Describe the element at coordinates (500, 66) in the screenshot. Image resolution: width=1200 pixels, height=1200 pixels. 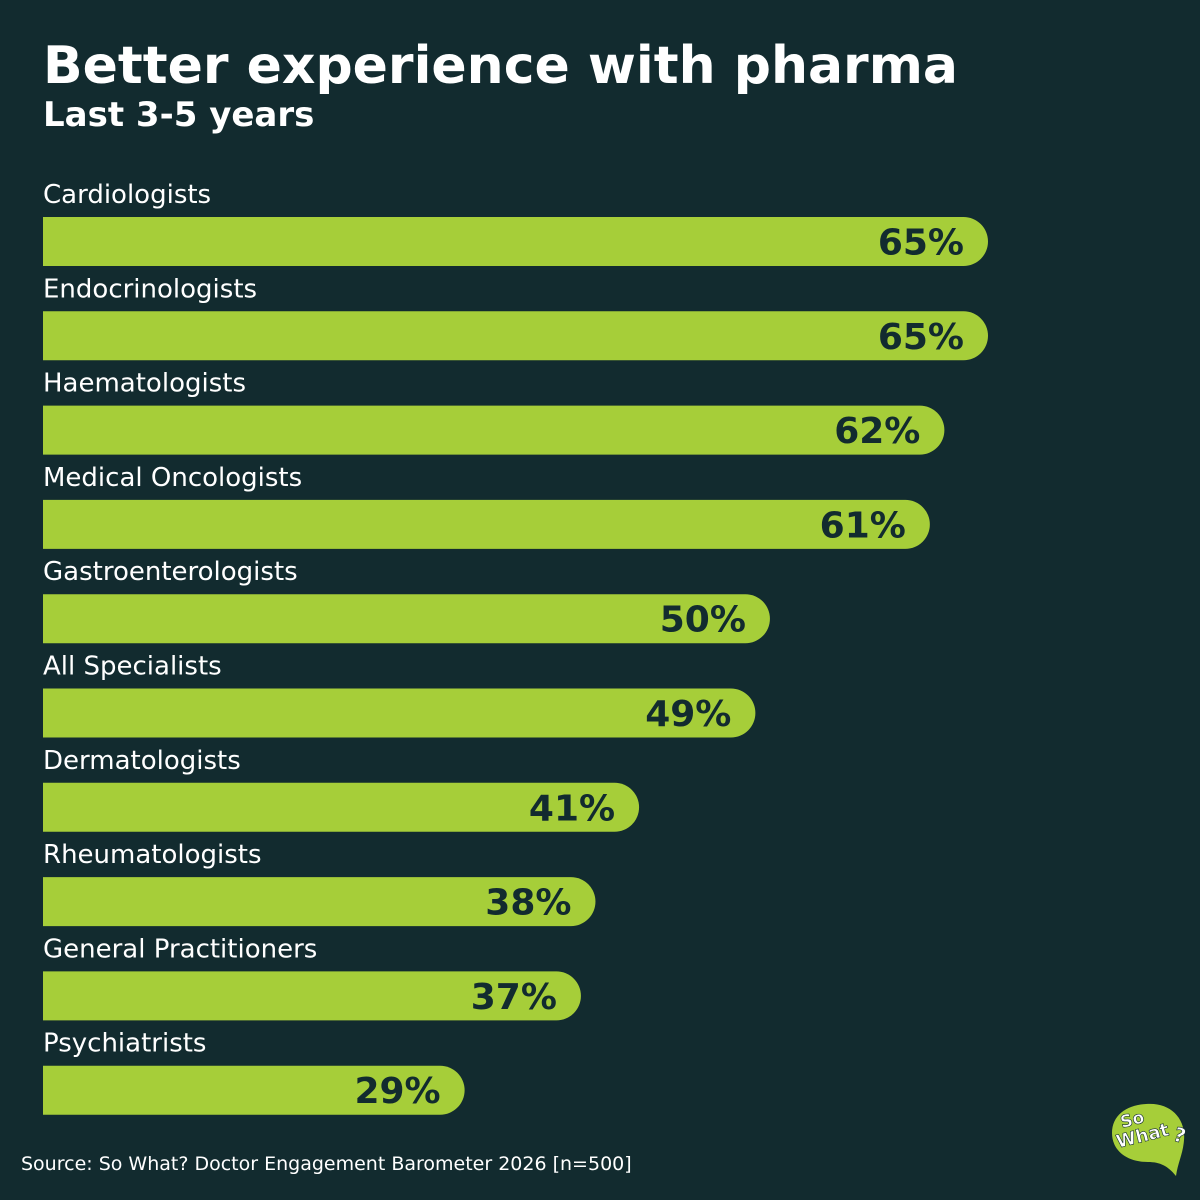
I see `chart-title: Better experience with pharma` at that location.